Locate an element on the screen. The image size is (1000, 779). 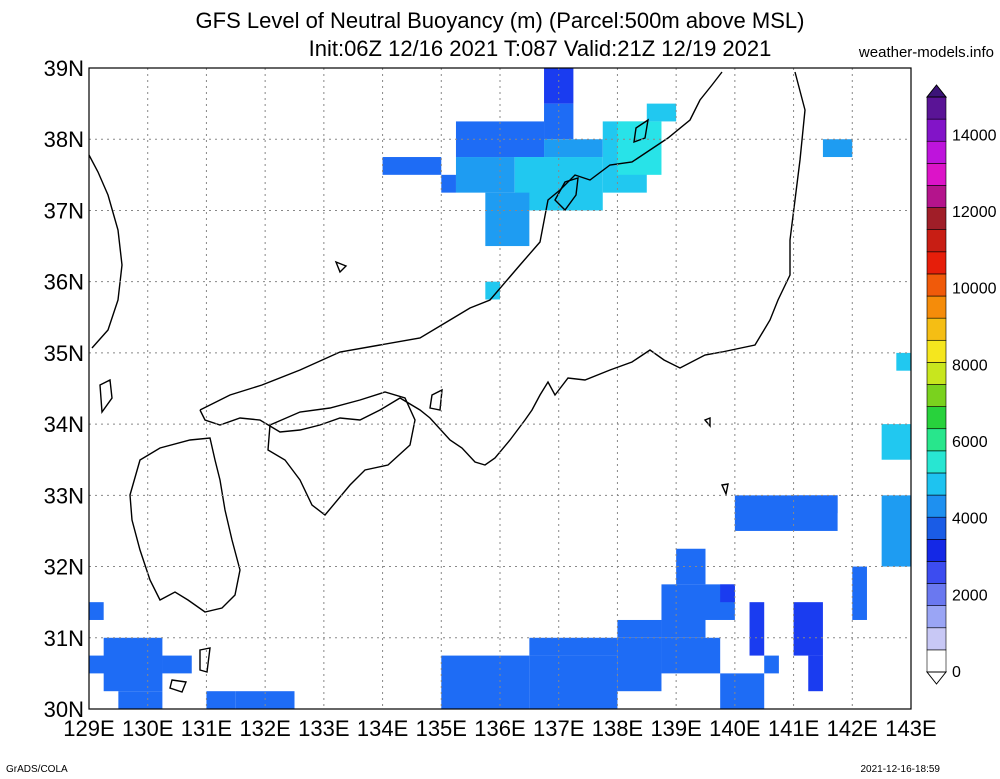
sado-island is located at coordinates (641, 131).